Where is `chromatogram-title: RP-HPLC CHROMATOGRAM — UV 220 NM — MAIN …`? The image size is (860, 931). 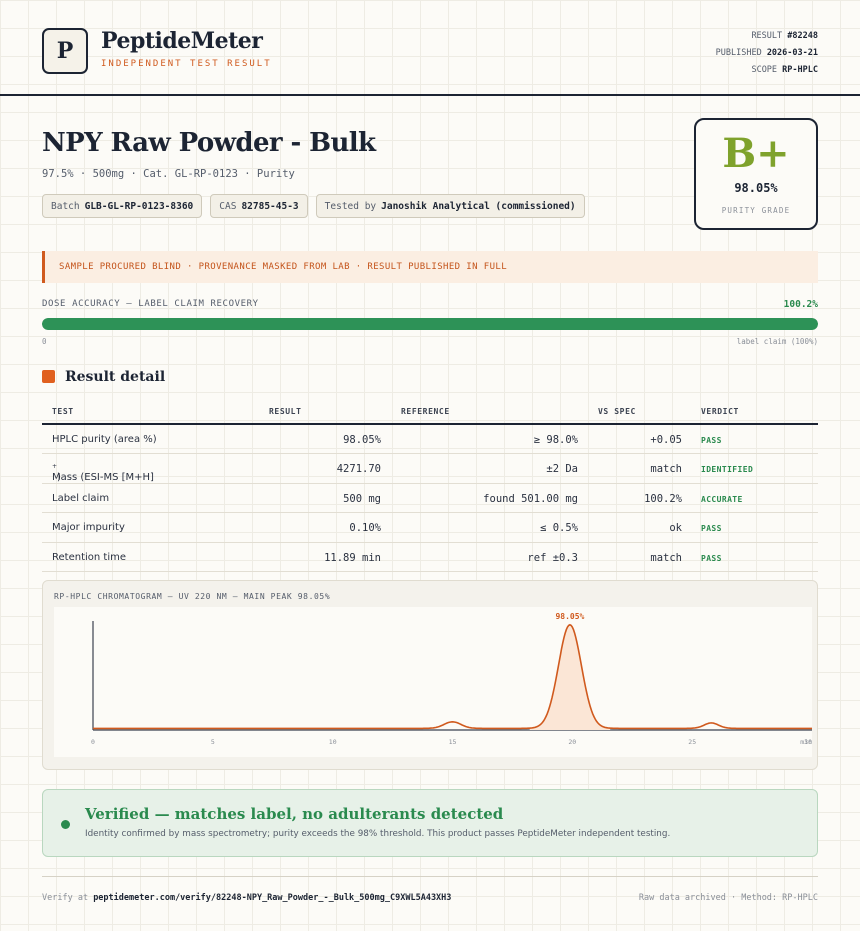
chromatogram-title: RP-HPLC CHROMATOGRAM — UV 220 NM — MAIN … is located at coordinates (192, 596).